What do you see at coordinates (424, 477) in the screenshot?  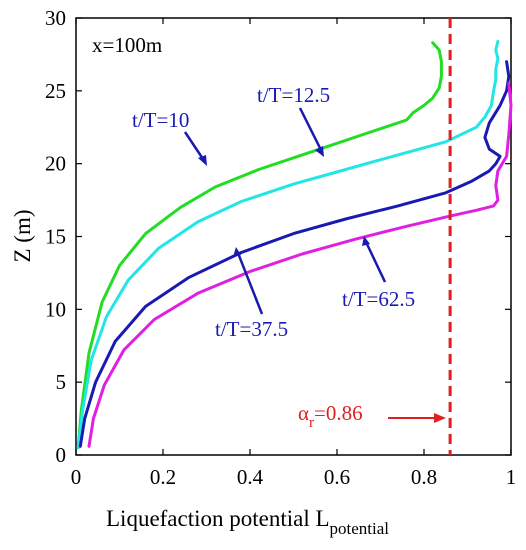 I see `x-tick-label: 0.8` at bounding box center [424, 477].